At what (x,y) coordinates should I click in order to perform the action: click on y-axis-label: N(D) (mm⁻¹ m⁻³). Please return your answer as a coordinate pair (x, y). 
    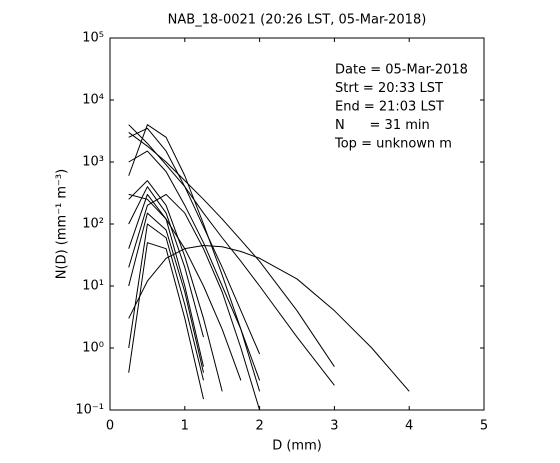
    Looking at the image, I should click on (62, 224).